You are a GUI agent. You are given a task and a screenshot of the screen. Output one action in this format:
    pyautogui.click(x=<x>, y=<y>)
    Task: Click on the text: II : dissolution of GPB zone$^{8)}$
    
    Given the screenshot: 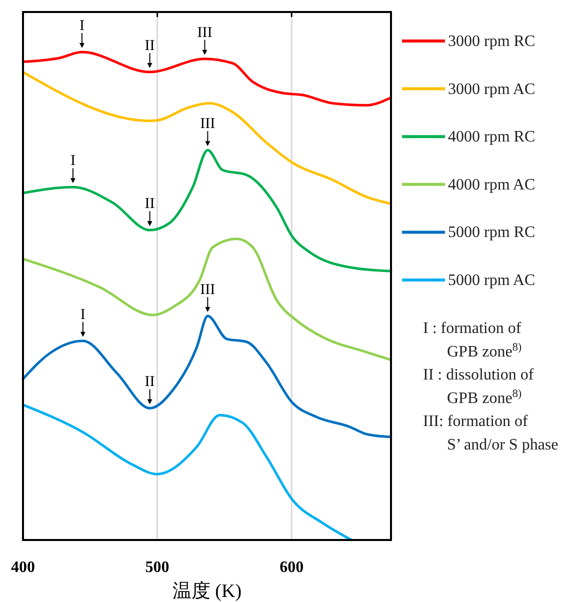 What is the action you would take?
    pyautogui.click(x=478, y=386)
    